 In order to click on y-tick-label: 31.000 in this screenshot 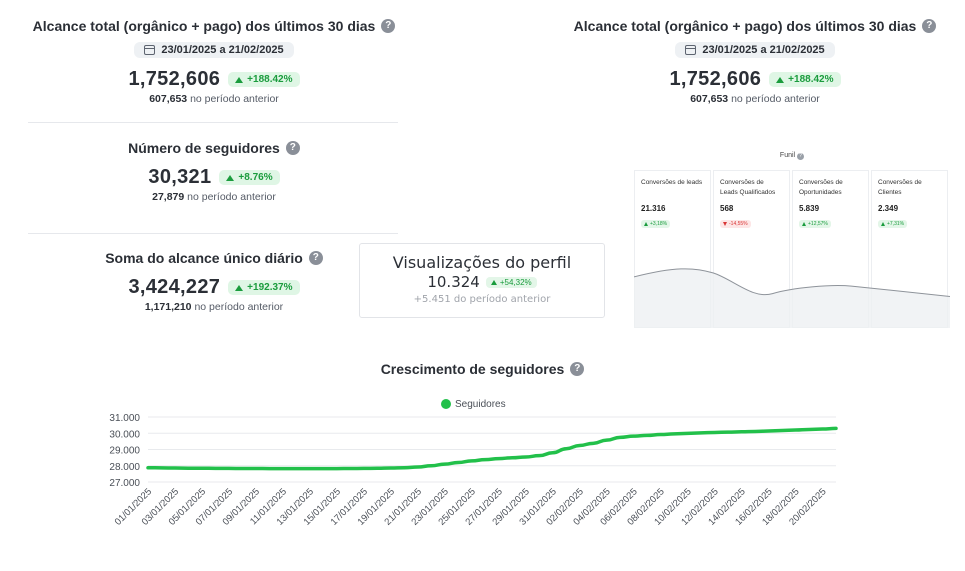, I will do `click(124, 418)`.